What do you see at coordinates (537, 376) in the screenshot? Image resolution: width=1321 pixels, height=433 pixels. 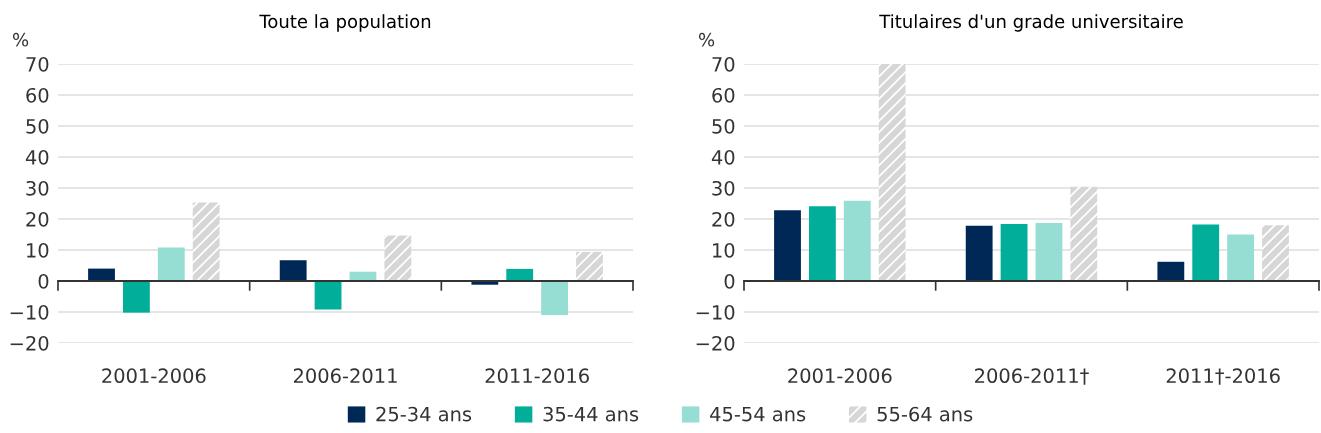 I see `x-tick-label: 2011-2016` at bounding box center [537, 376].